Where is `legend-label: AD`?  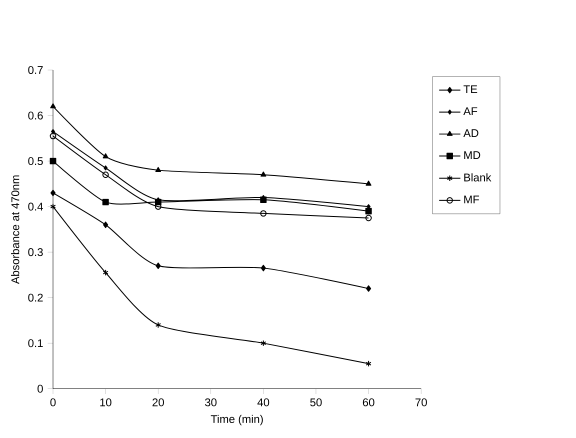 legend-label: AD is located at coordinates (470, 133).